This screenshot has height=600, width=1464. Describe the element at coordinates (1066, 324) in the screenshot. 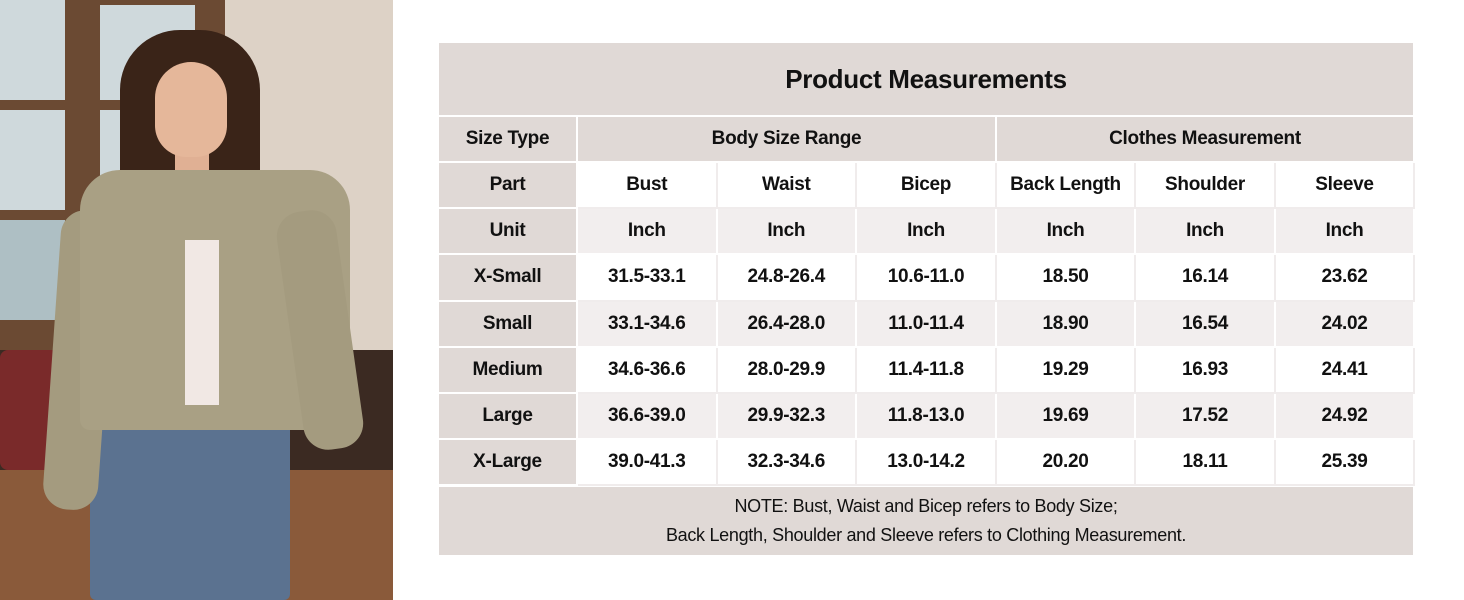

I see `measurement-cell: 18.90` at that location.